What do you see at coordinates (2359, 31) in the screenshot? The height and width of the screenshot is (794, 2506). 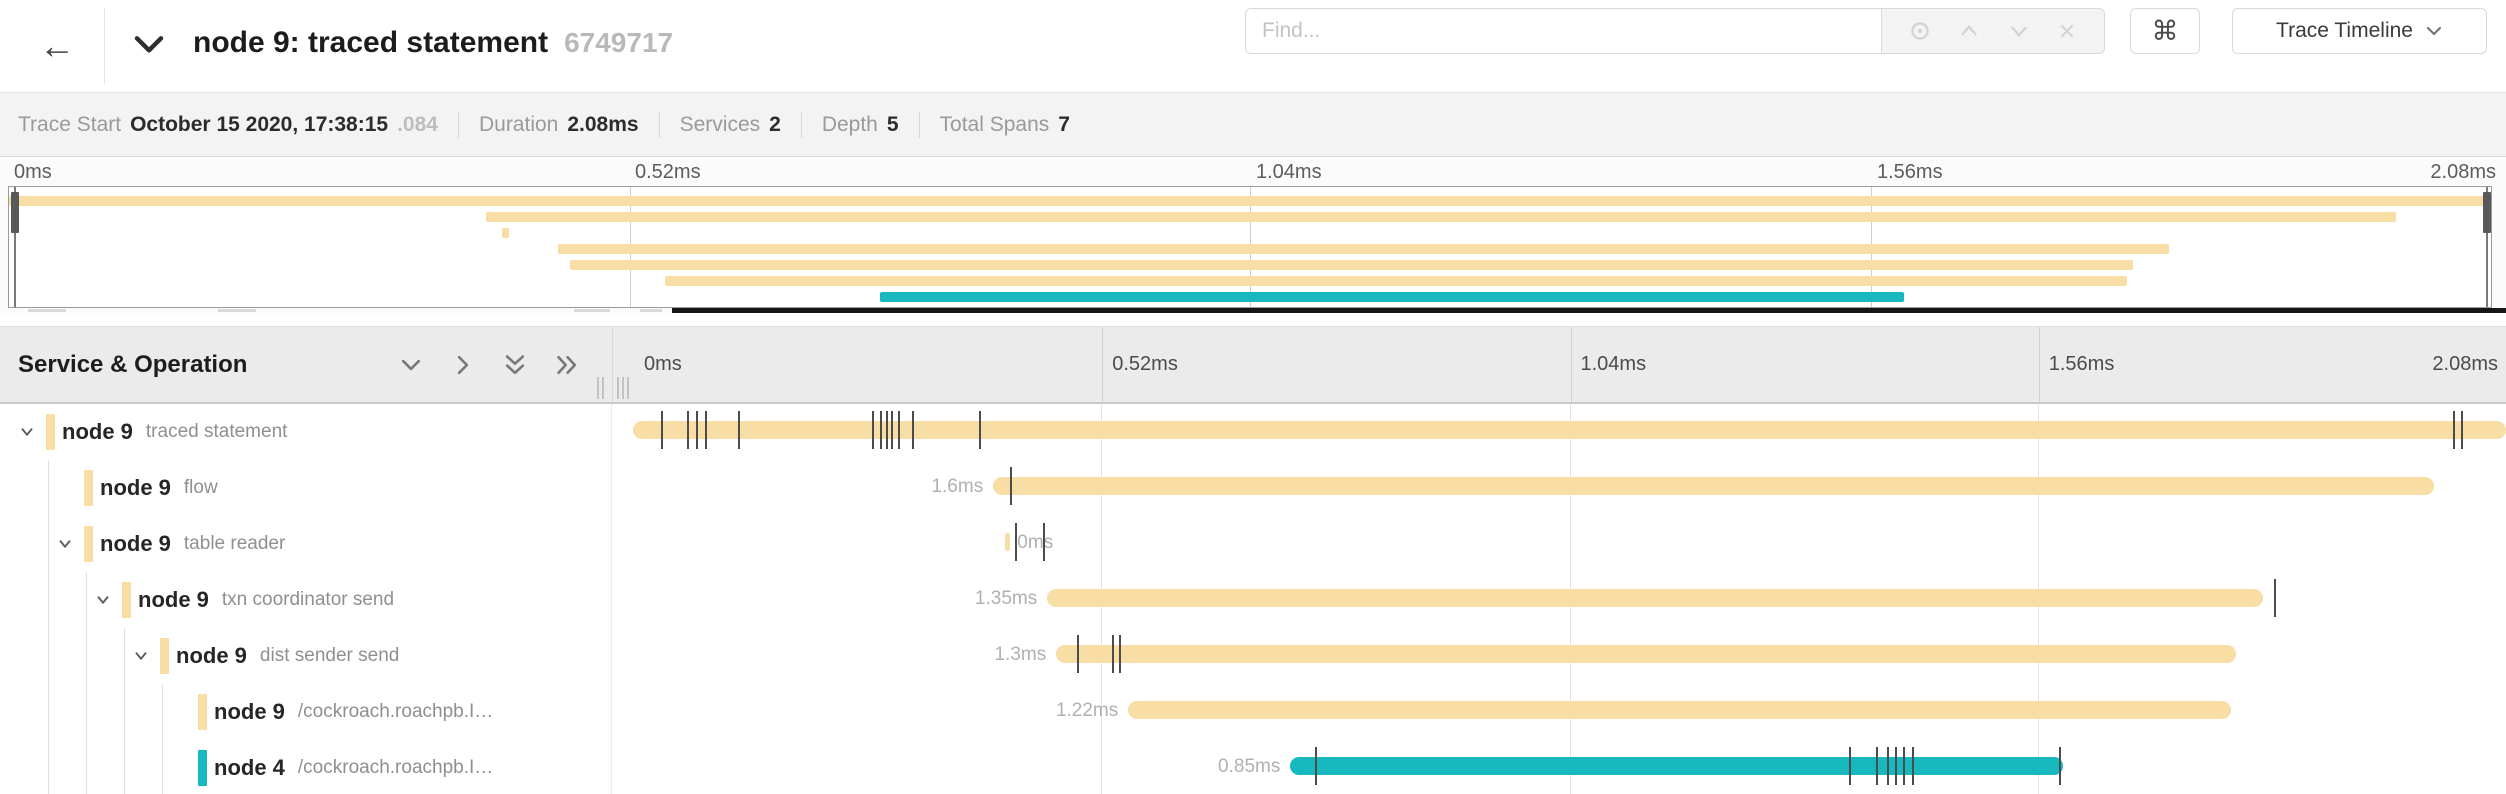 I see `view-selector-dropdown: Trace Timeline` at bounding box center [2359, 31].